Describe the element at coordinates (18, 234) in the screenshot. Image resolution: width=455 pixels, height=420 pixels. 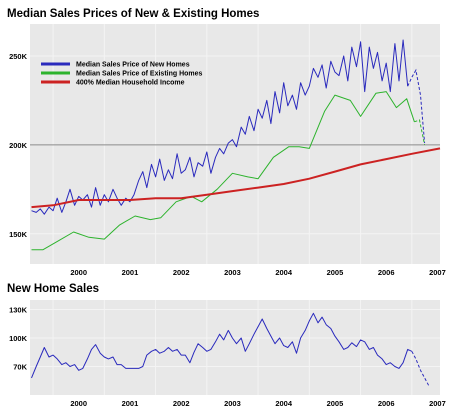
I see `y-tick-label: 150K` at that location.